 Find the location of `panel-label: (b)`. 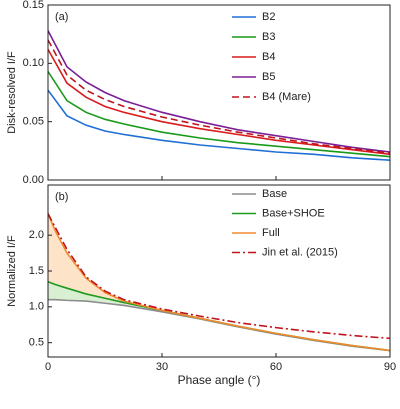

panel-label: (b) is located at coordinates (61, 197).